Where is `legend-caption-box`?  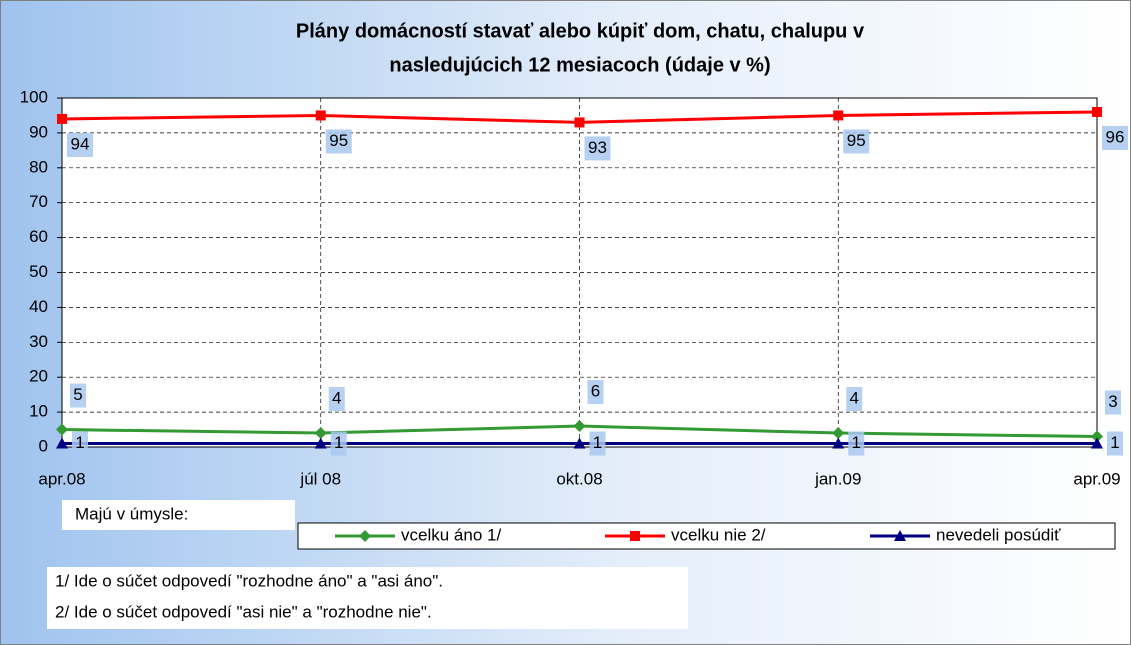
legend-caption-box is located at coordinates (178, 515).